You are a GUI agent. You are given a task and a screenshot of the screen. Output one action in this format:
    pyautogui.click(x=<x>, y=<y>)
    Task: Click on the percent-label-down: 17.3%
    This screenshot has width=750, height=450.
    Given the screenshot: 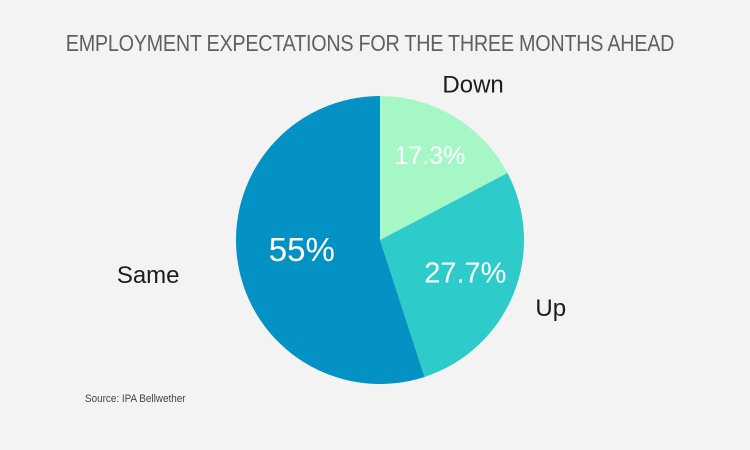 What is the action you would take?
    pyautogui.click(x=429, y=156)
    